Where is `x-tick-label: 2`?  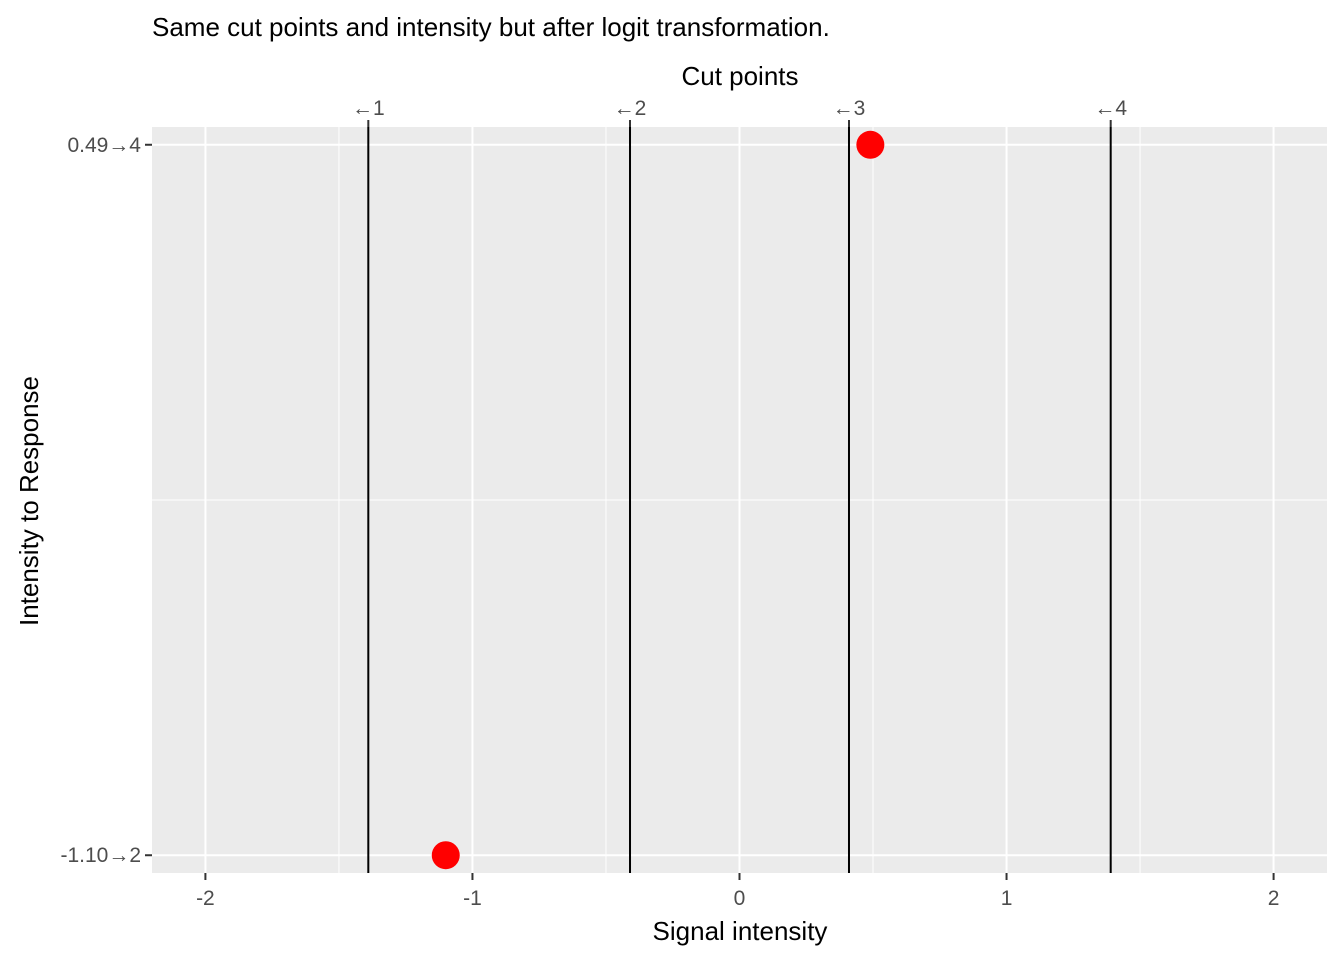 x-tick-label: 2 is located at coordinates (1274, 898).